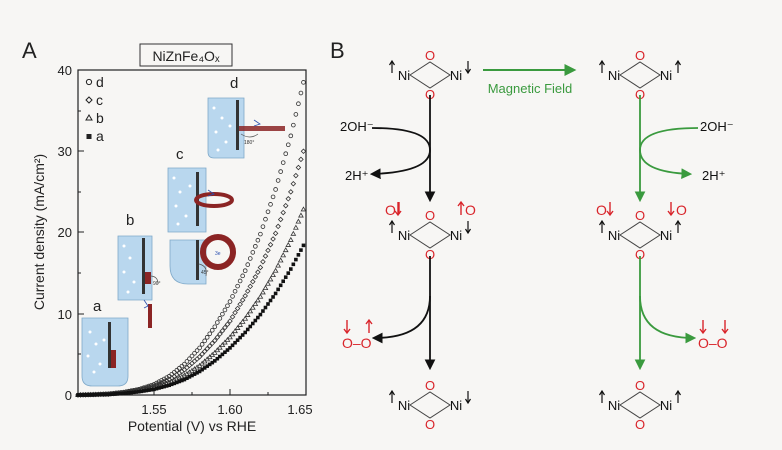 Image resolution: width=782 pixels, height=450 pixels. Describe the element at coordinates (640, 405) in the screenshot. I see `right-dimer-3: Ni Ni O O` at that location.